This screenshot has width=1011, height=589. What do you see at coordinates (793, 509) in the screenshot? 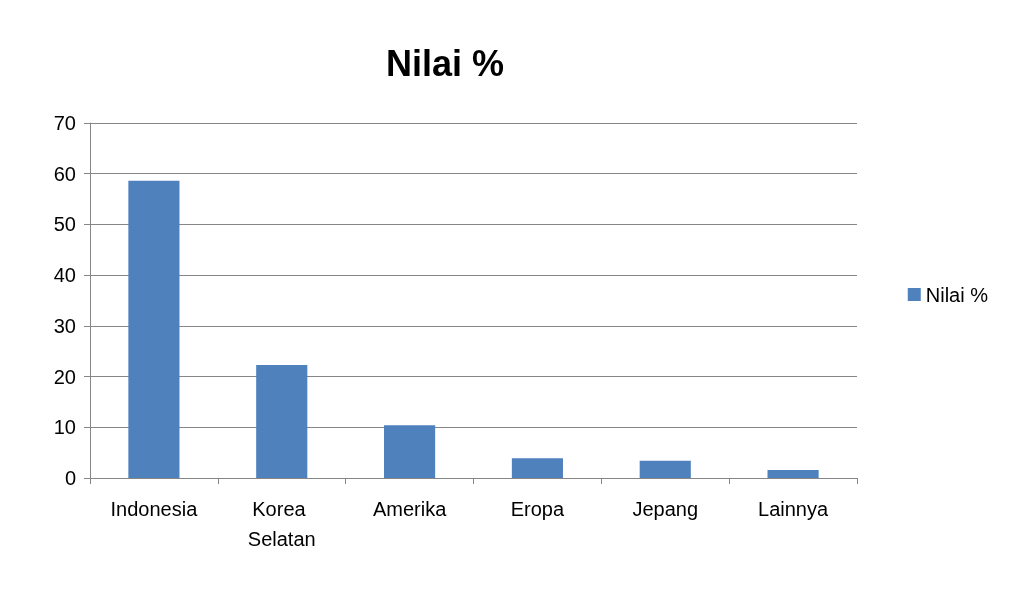
I see `x-tick-label: Lainnya` at bounding box center [793, 509].